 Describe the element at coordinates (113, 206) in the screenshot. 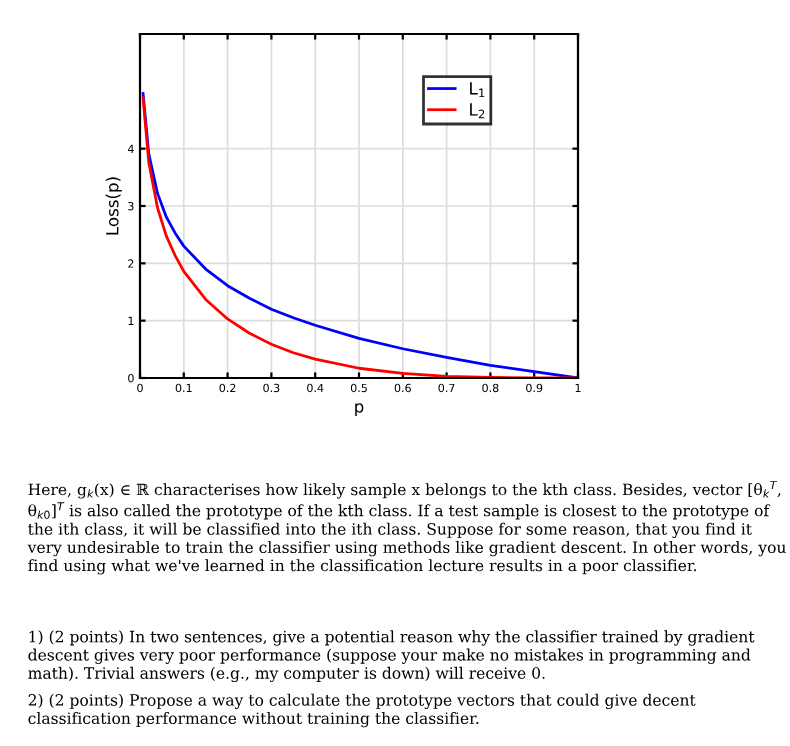

I see `y-axis-title: Loss(p)` at that location.